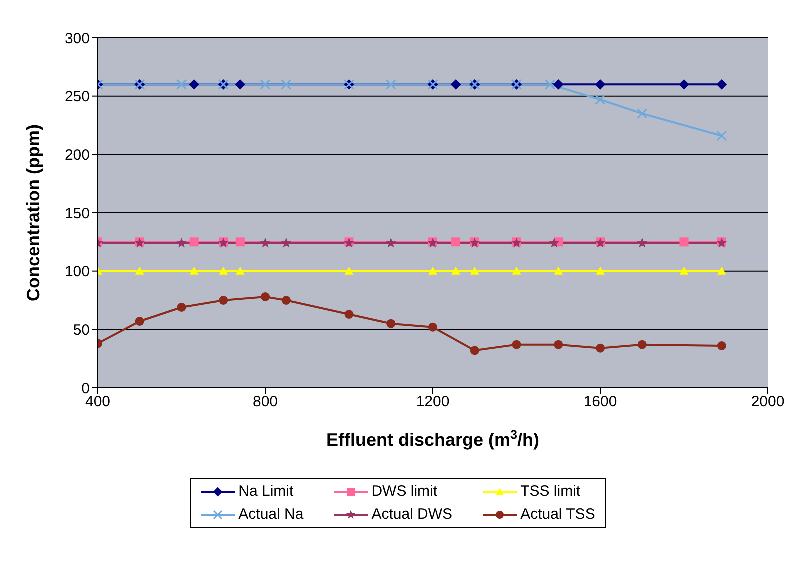  What do you see at coordinates (412, 514) in the screenshot?
I see `legend-label: Actual DWS` at bounding box center [412, 514].